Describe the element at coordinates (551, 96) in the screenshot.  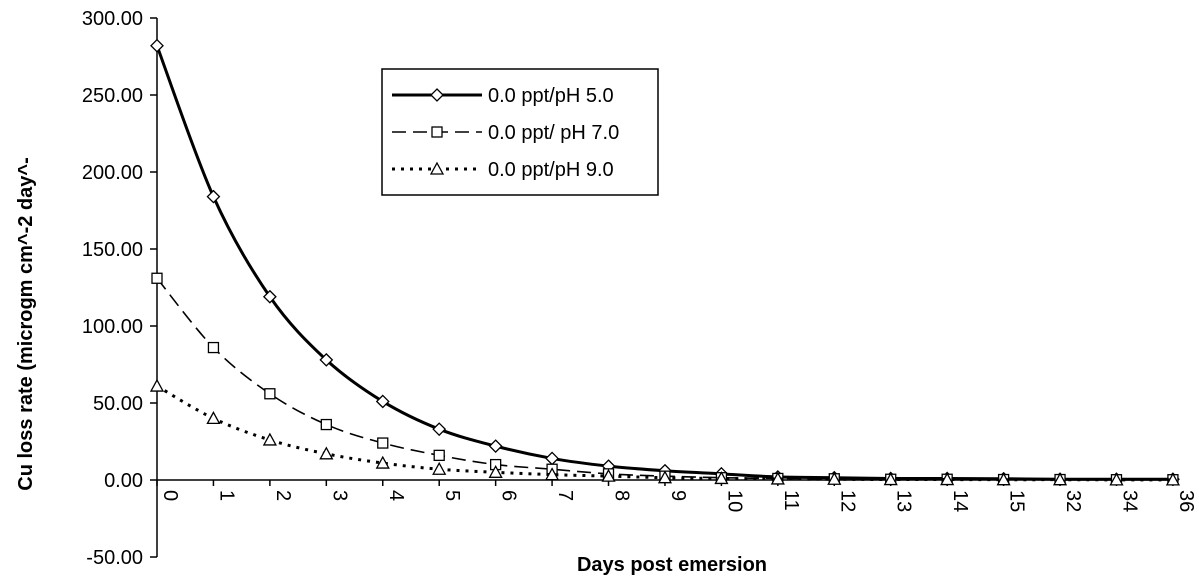
I see `legend-label: 0.0 ppt/pH 5.0` at that location.